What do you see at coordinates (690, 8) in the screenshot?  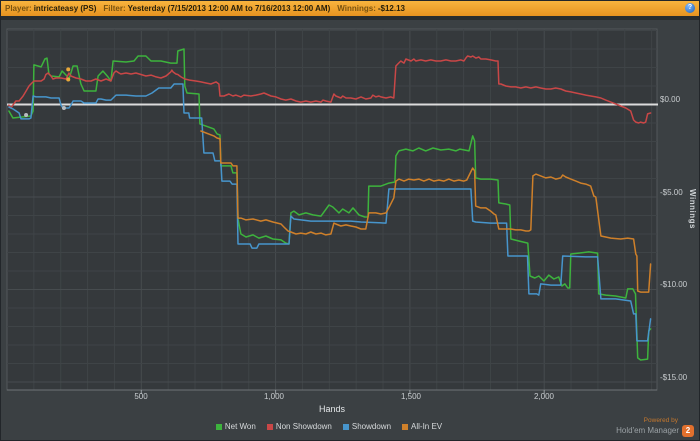 I see `help-icon: ?` at bounding box center [690, 8].